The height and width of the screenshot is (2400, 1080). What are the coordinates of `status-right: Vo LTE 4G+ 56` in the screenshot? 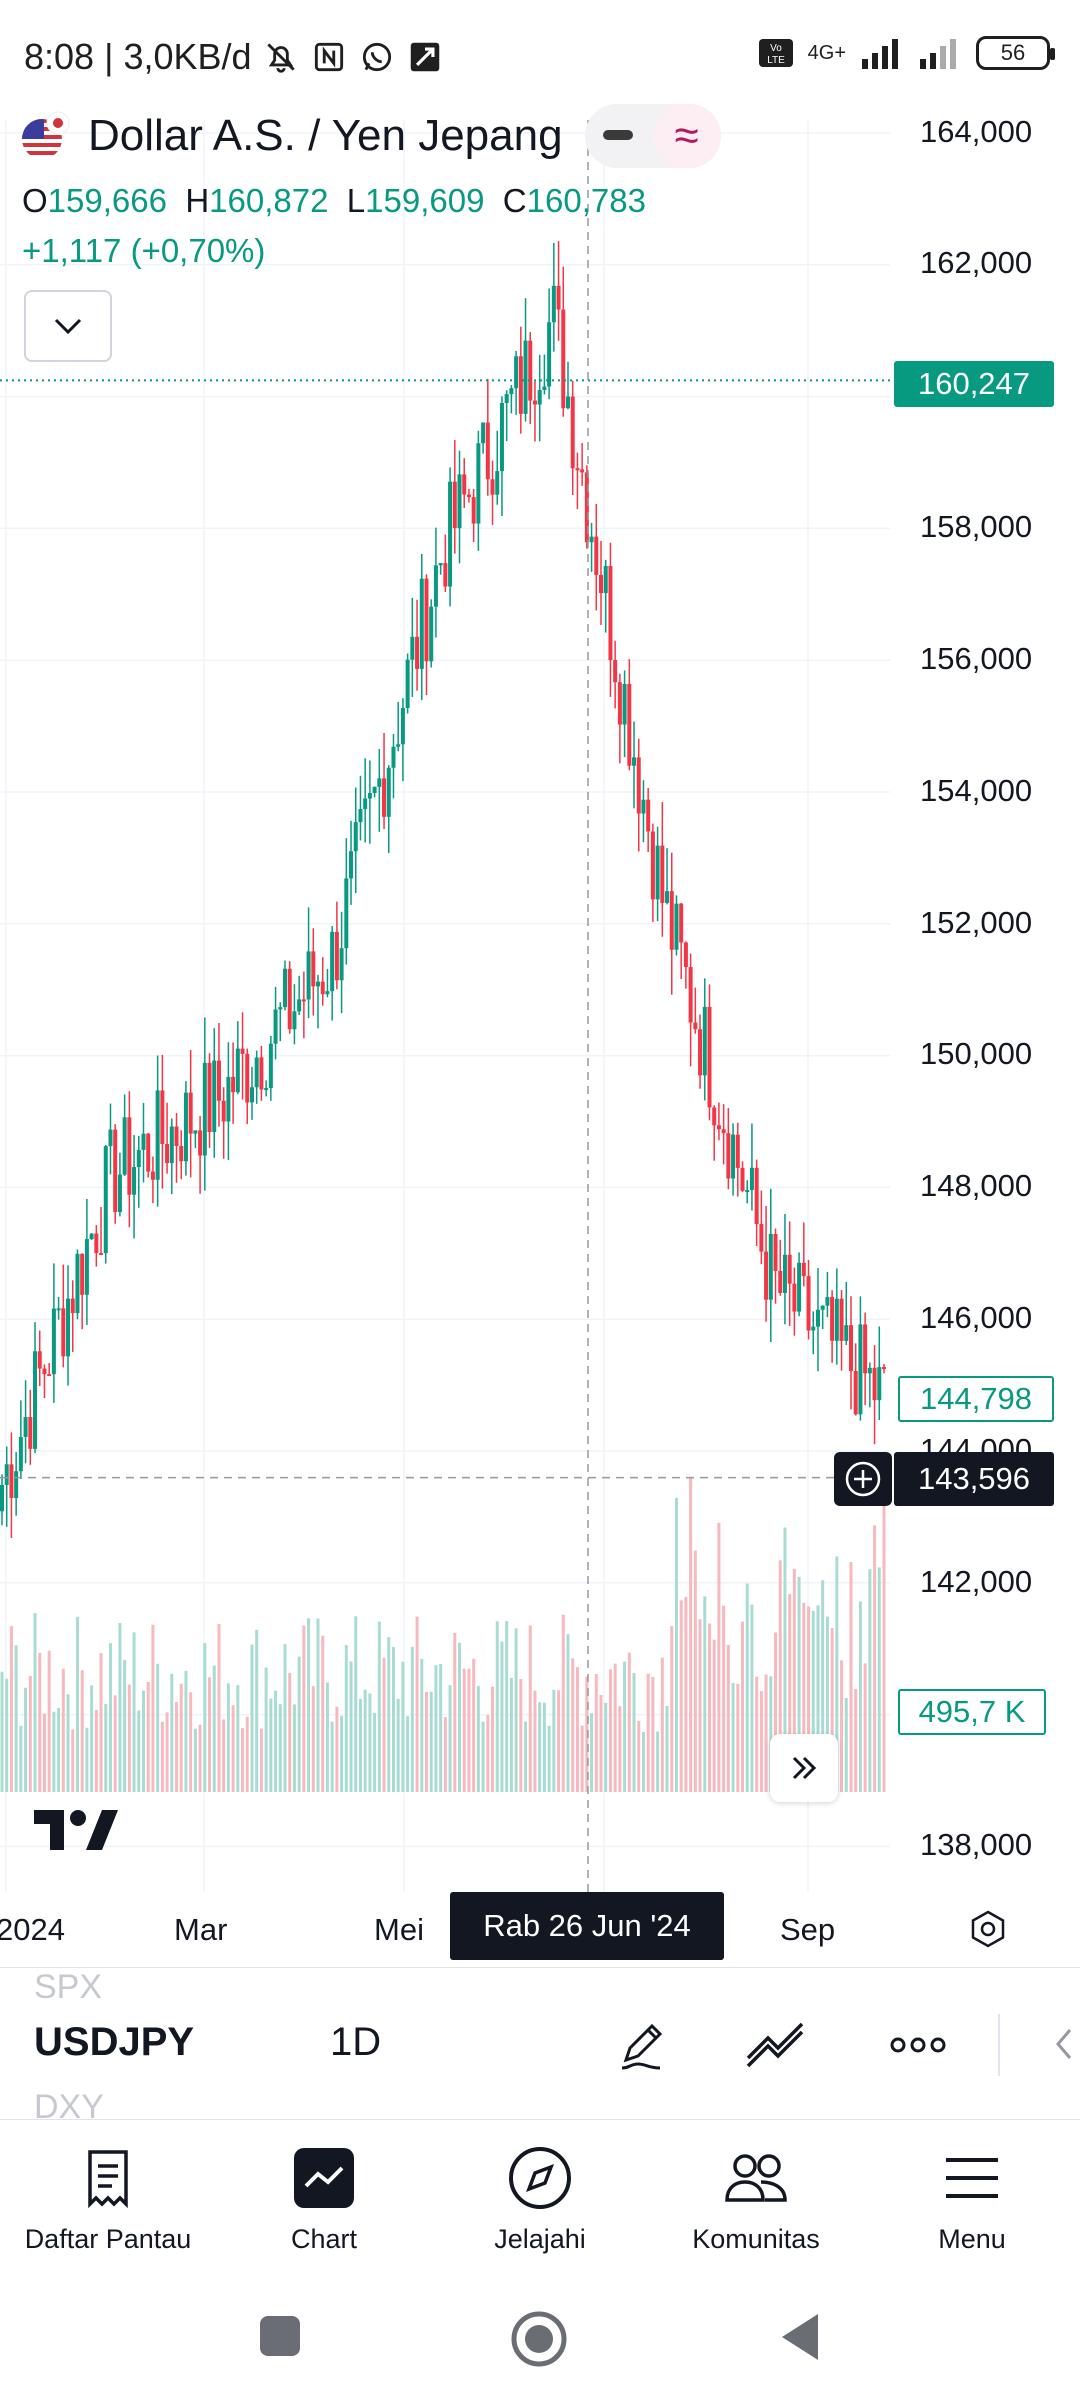 It's located at (906, 53).